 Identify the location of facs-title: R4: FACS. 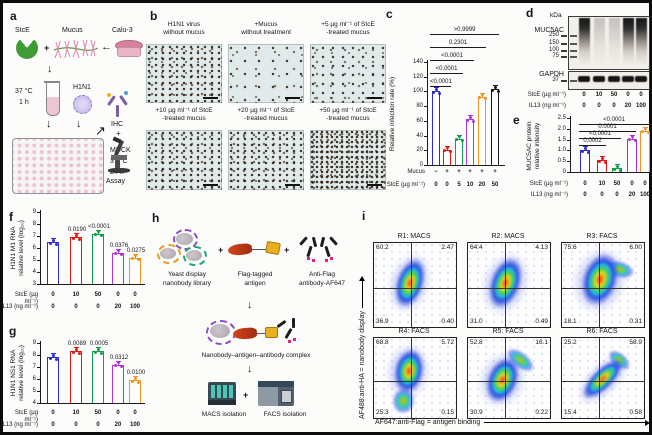
(414, 331).